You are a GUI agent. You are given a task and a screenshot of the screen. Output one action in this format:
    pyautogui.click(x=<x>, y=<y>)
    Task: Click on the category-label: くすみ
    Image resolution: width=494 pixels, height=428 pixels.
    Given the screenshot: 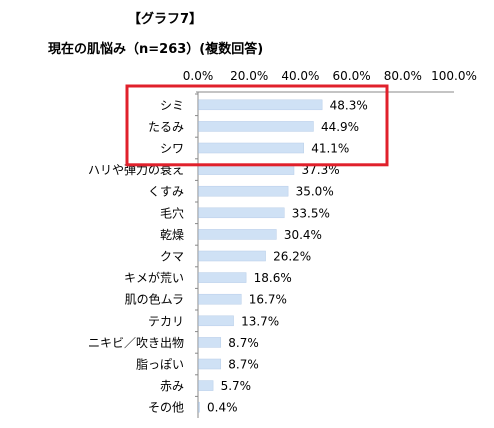 What is the action you would take?
    pyautogui.click(x=166, y=192)
    